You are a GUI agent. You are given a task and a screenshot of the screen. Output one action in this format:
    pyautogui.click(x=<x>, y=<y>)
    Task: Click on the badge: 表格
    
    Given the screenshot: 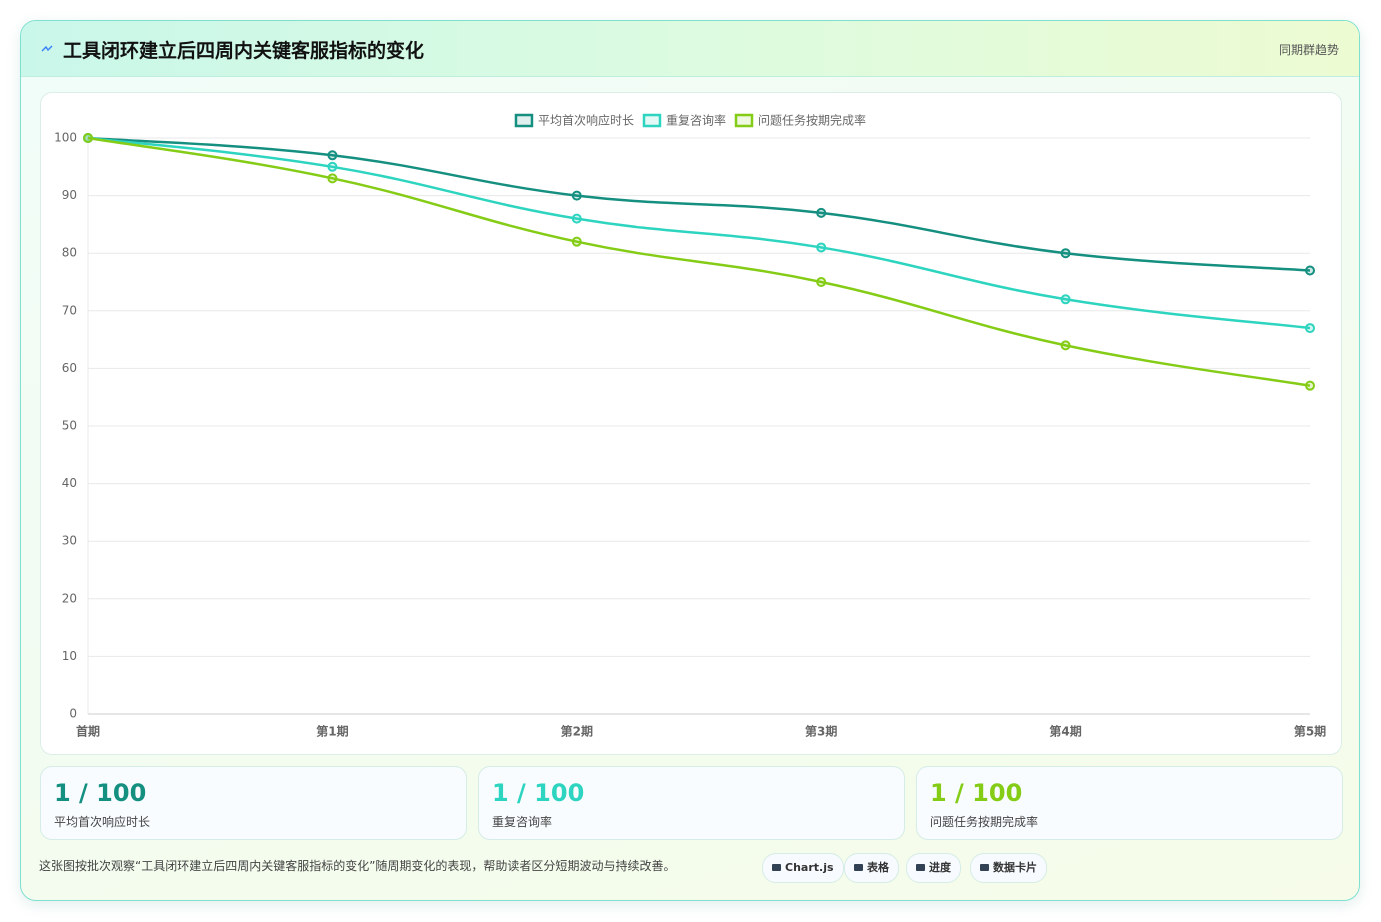 What is the action you would take?
    pyautogui.click(x=871, y=868)
    